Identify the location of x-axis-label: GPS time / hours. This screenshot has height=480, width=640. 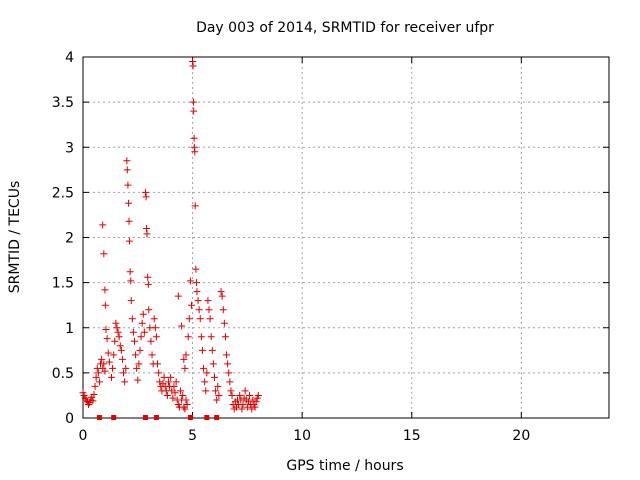
(344, 466).